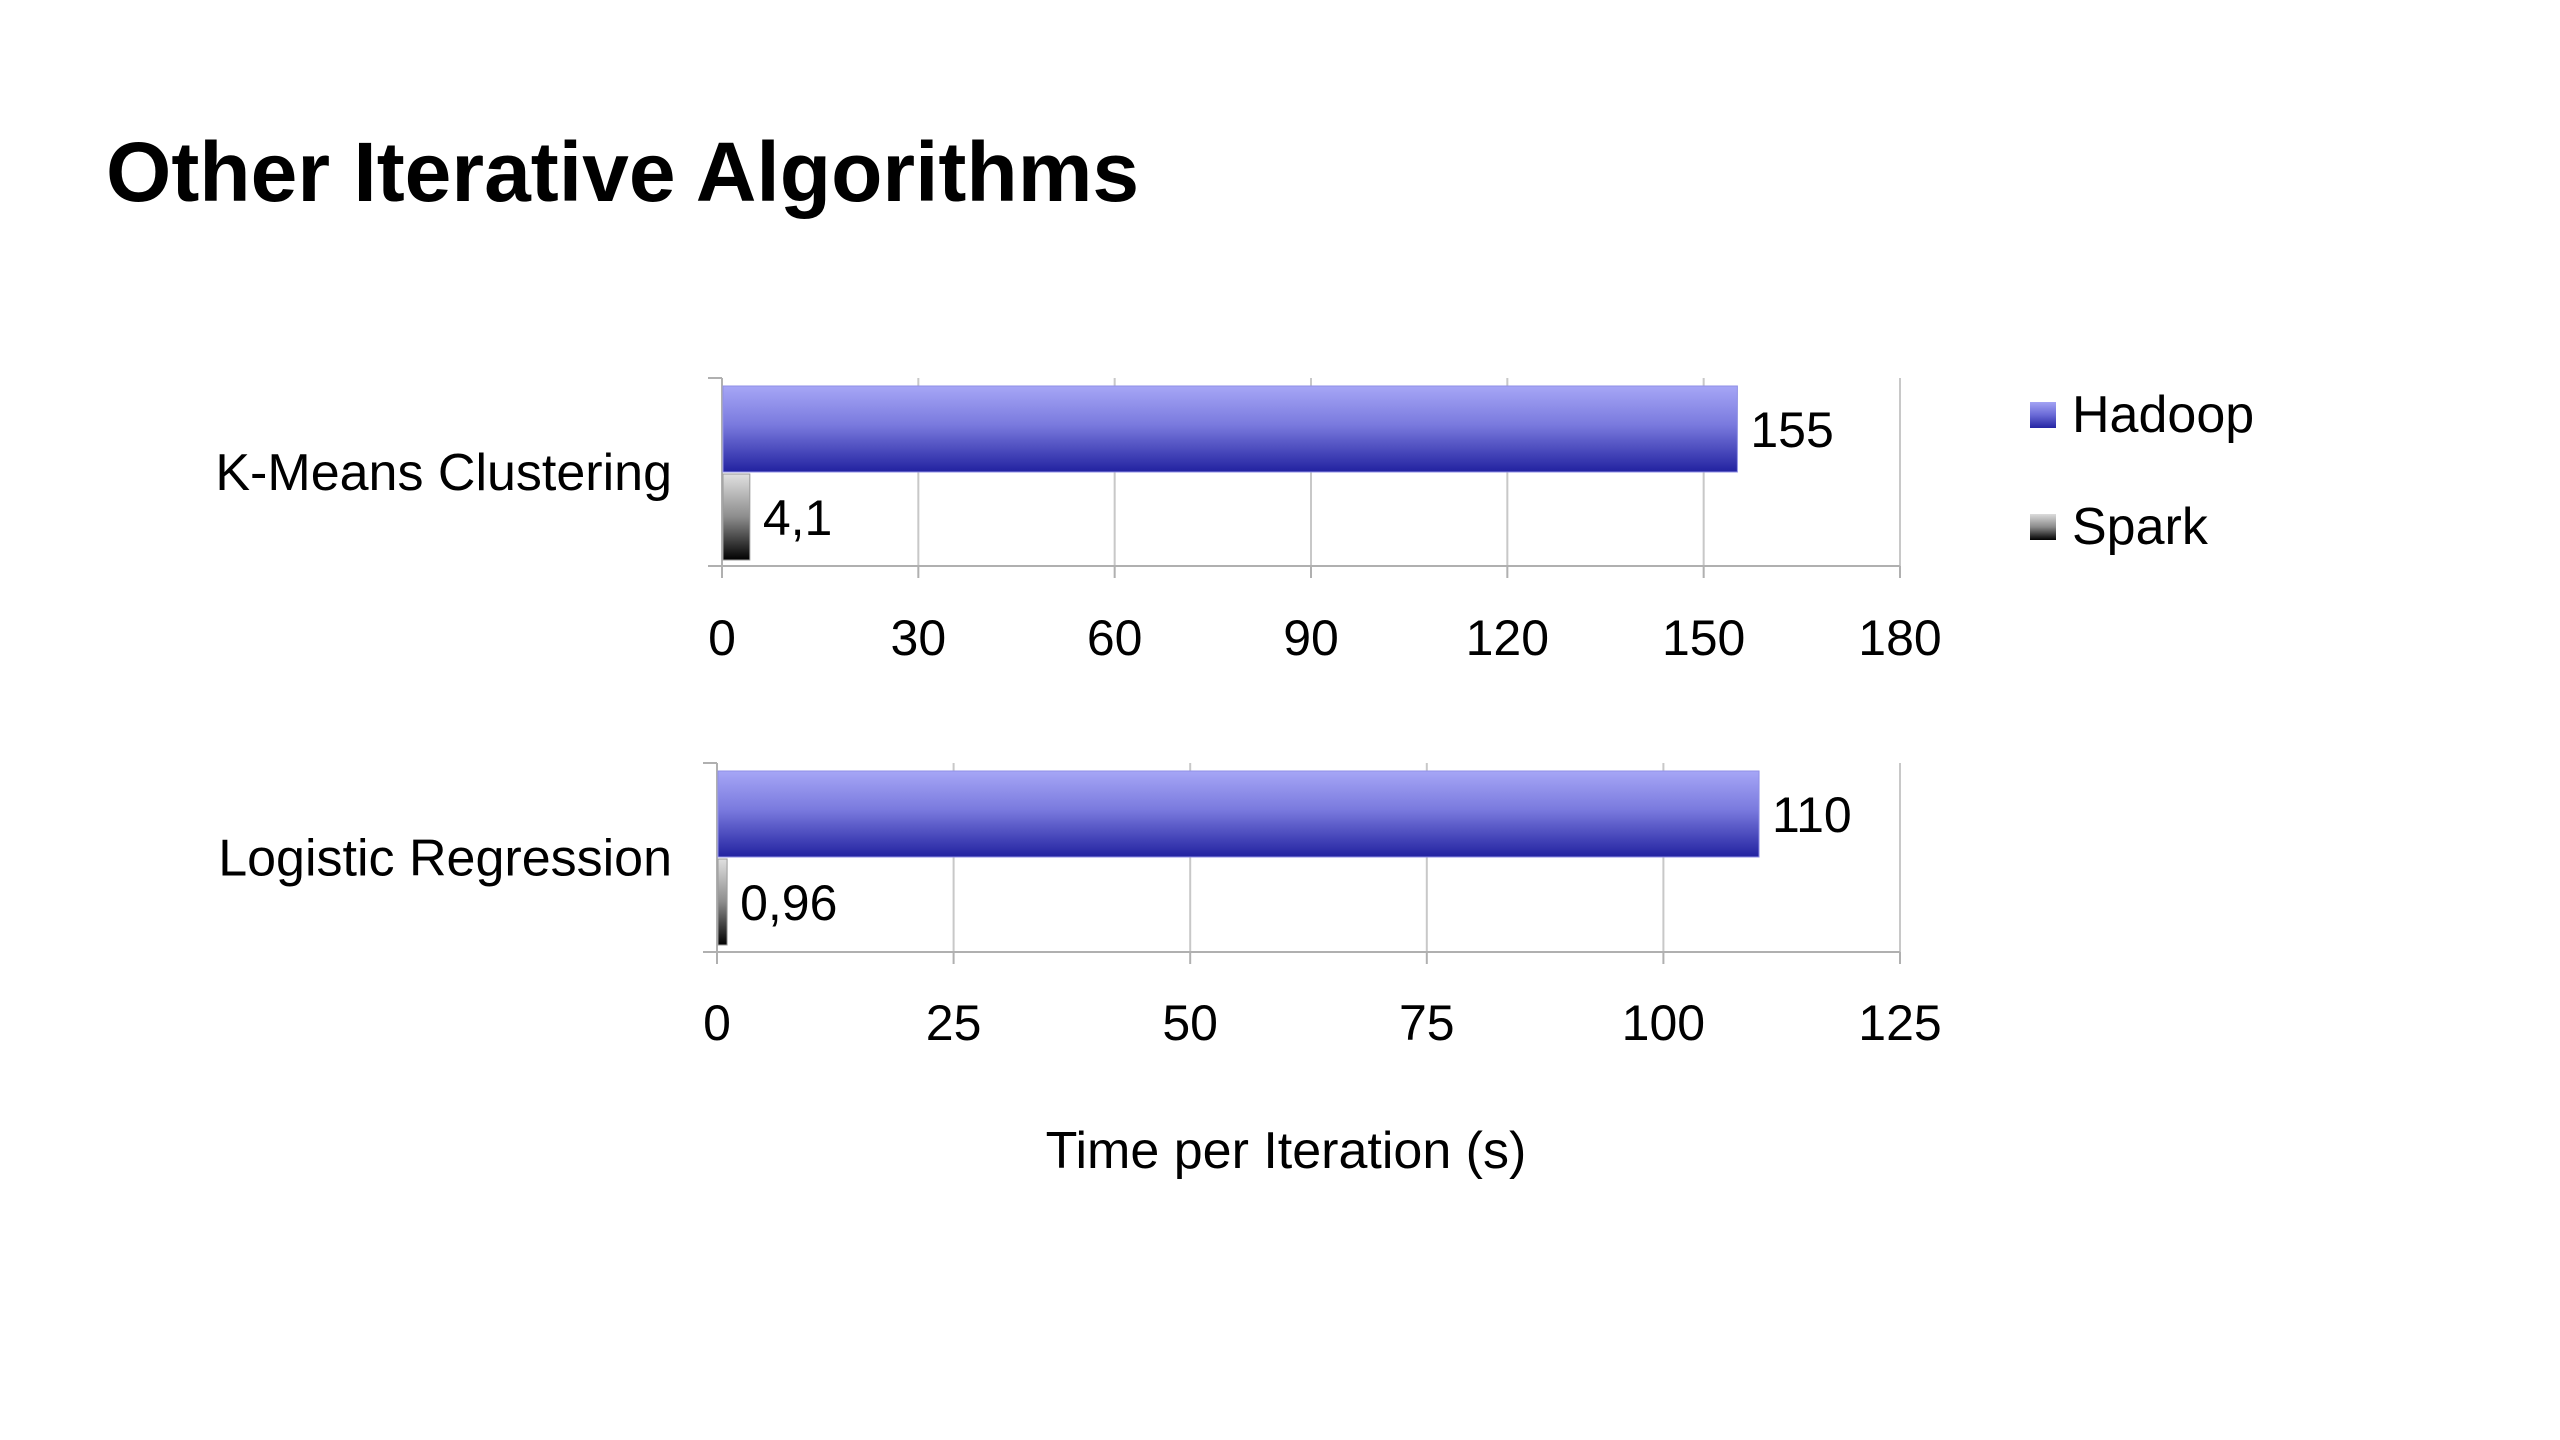  I want to click on data-label-hadoop-1: 110, so click(1812, 815).